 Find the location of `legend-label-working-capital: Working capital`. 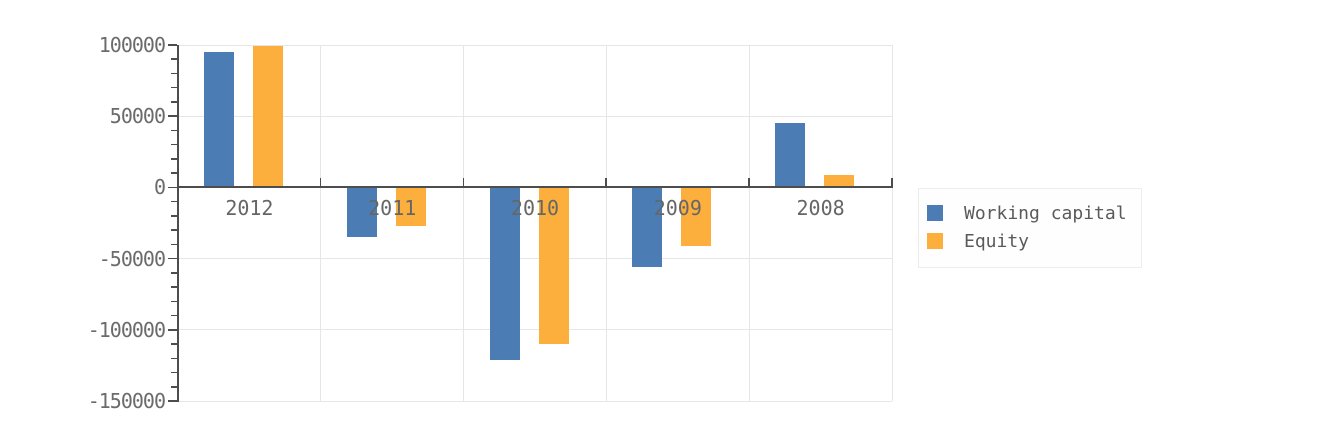

legend-label-working-capital: Working capital is located at coordinates (1045, 213).